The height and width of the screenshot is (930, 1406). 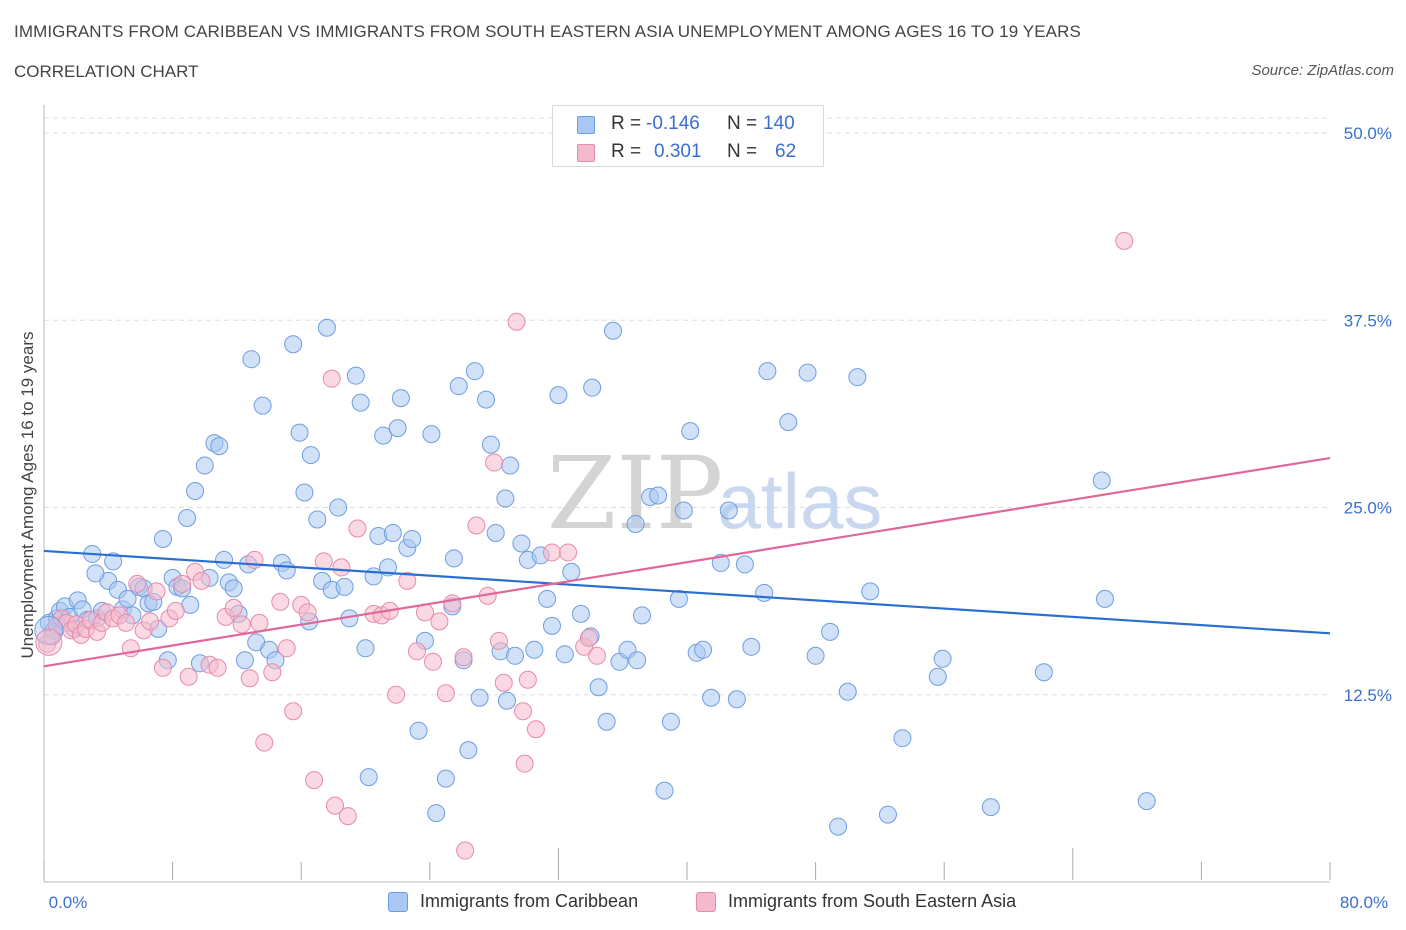 I want to click on legend-swatch-caribbean, so click(x=586, y=125).